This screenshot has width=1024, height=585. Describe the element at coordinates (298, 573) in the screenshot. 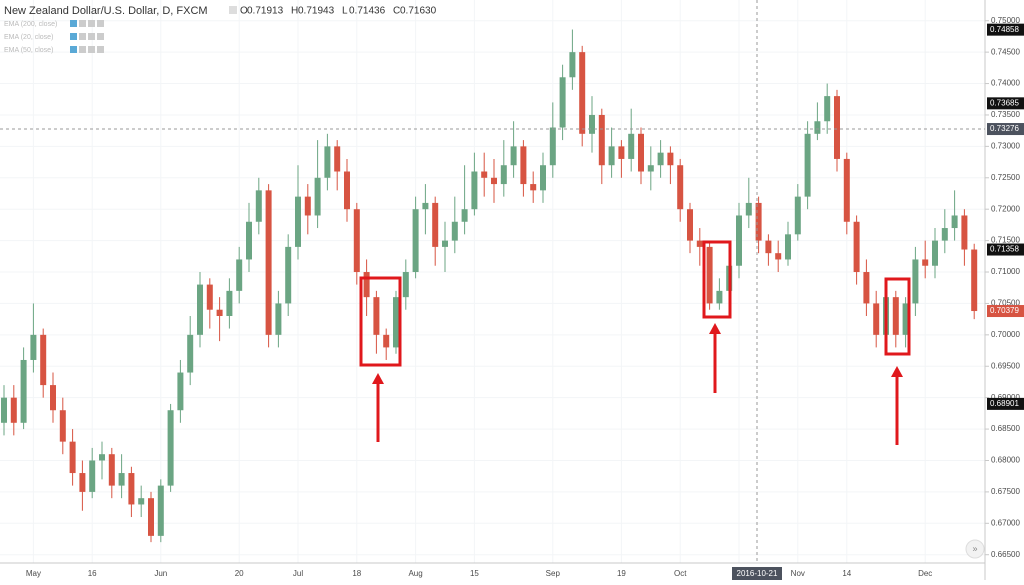

I see `x-tick-label: Jul` at that location.